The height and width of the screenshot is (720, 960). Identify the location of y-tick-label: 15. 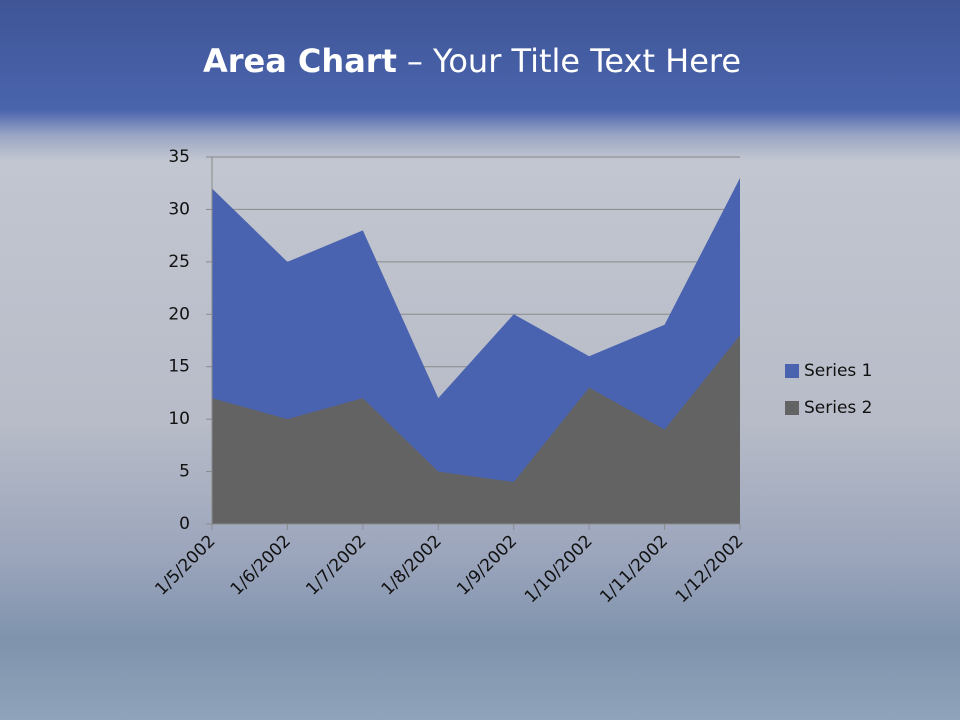
(179, 367).